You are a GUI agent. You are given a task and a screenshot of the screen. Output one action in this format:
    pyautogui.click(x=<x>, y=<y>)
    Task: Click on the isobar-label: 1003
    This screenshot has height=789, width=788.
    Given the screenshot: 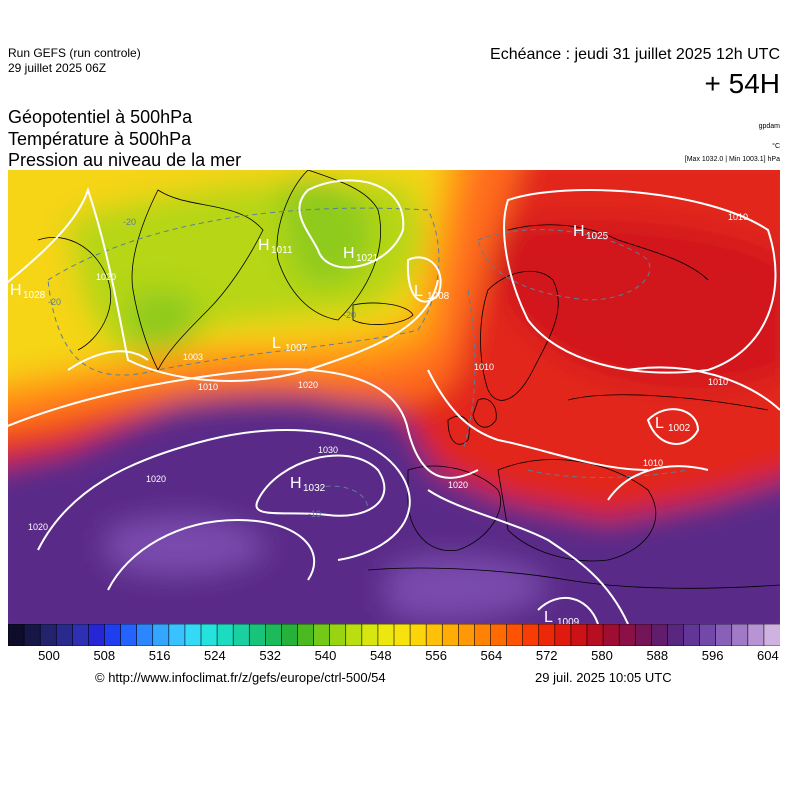 What is the action you would take?
    pyautogui.click(x=193, y=357)
    